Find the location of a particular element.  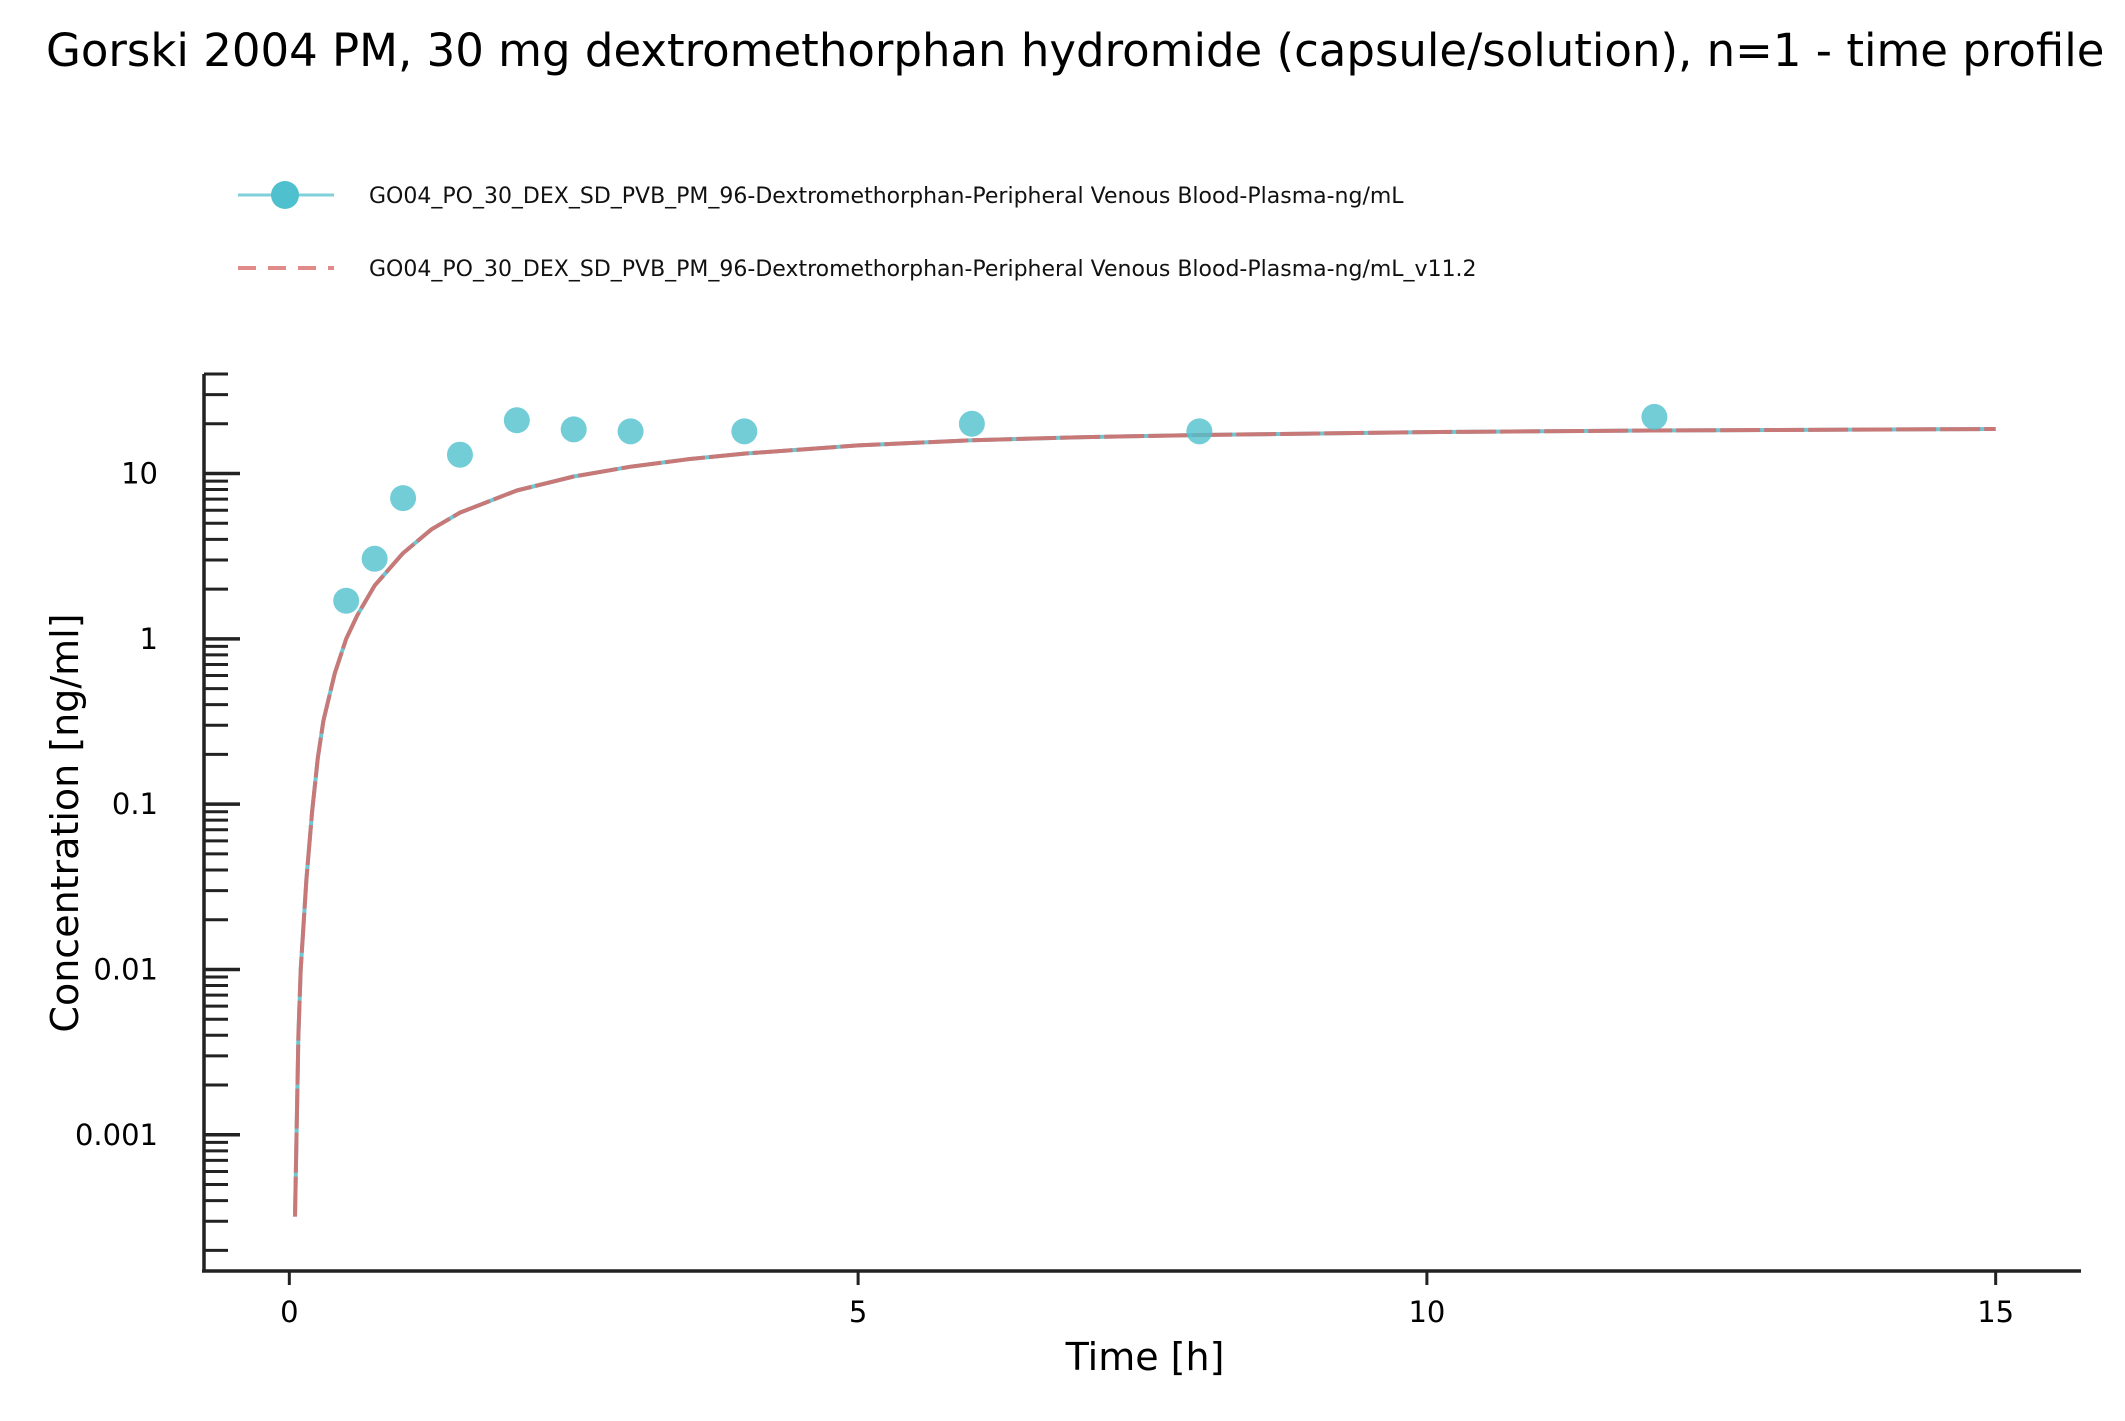

x-ticks: 0 5 10 15 is located at coordinates (1147, 1300).